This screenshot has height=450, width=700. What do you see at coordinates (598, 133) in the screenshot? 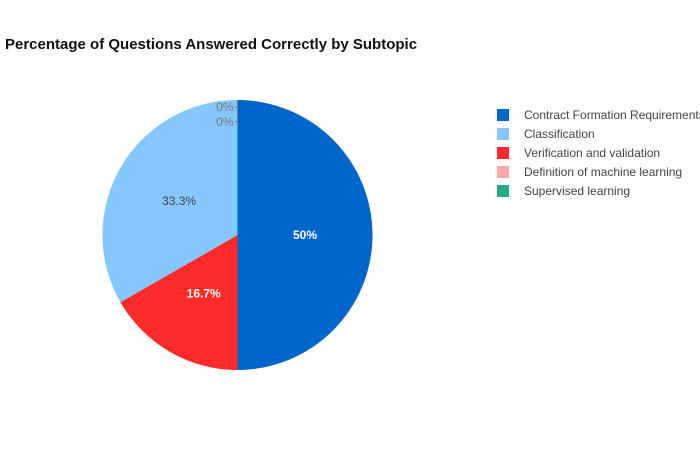
I see `legend-item-classification: Classification` at bounding box center [598, 133].